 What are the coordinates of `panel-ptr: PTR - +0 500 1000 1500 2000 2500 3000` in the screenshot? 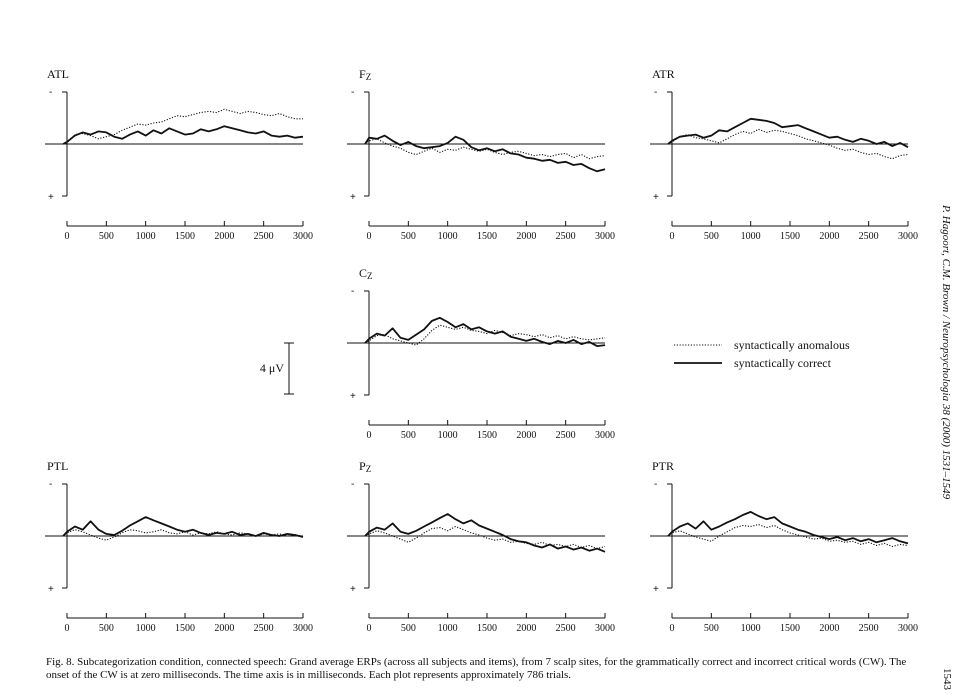 It's located at (784, 546).